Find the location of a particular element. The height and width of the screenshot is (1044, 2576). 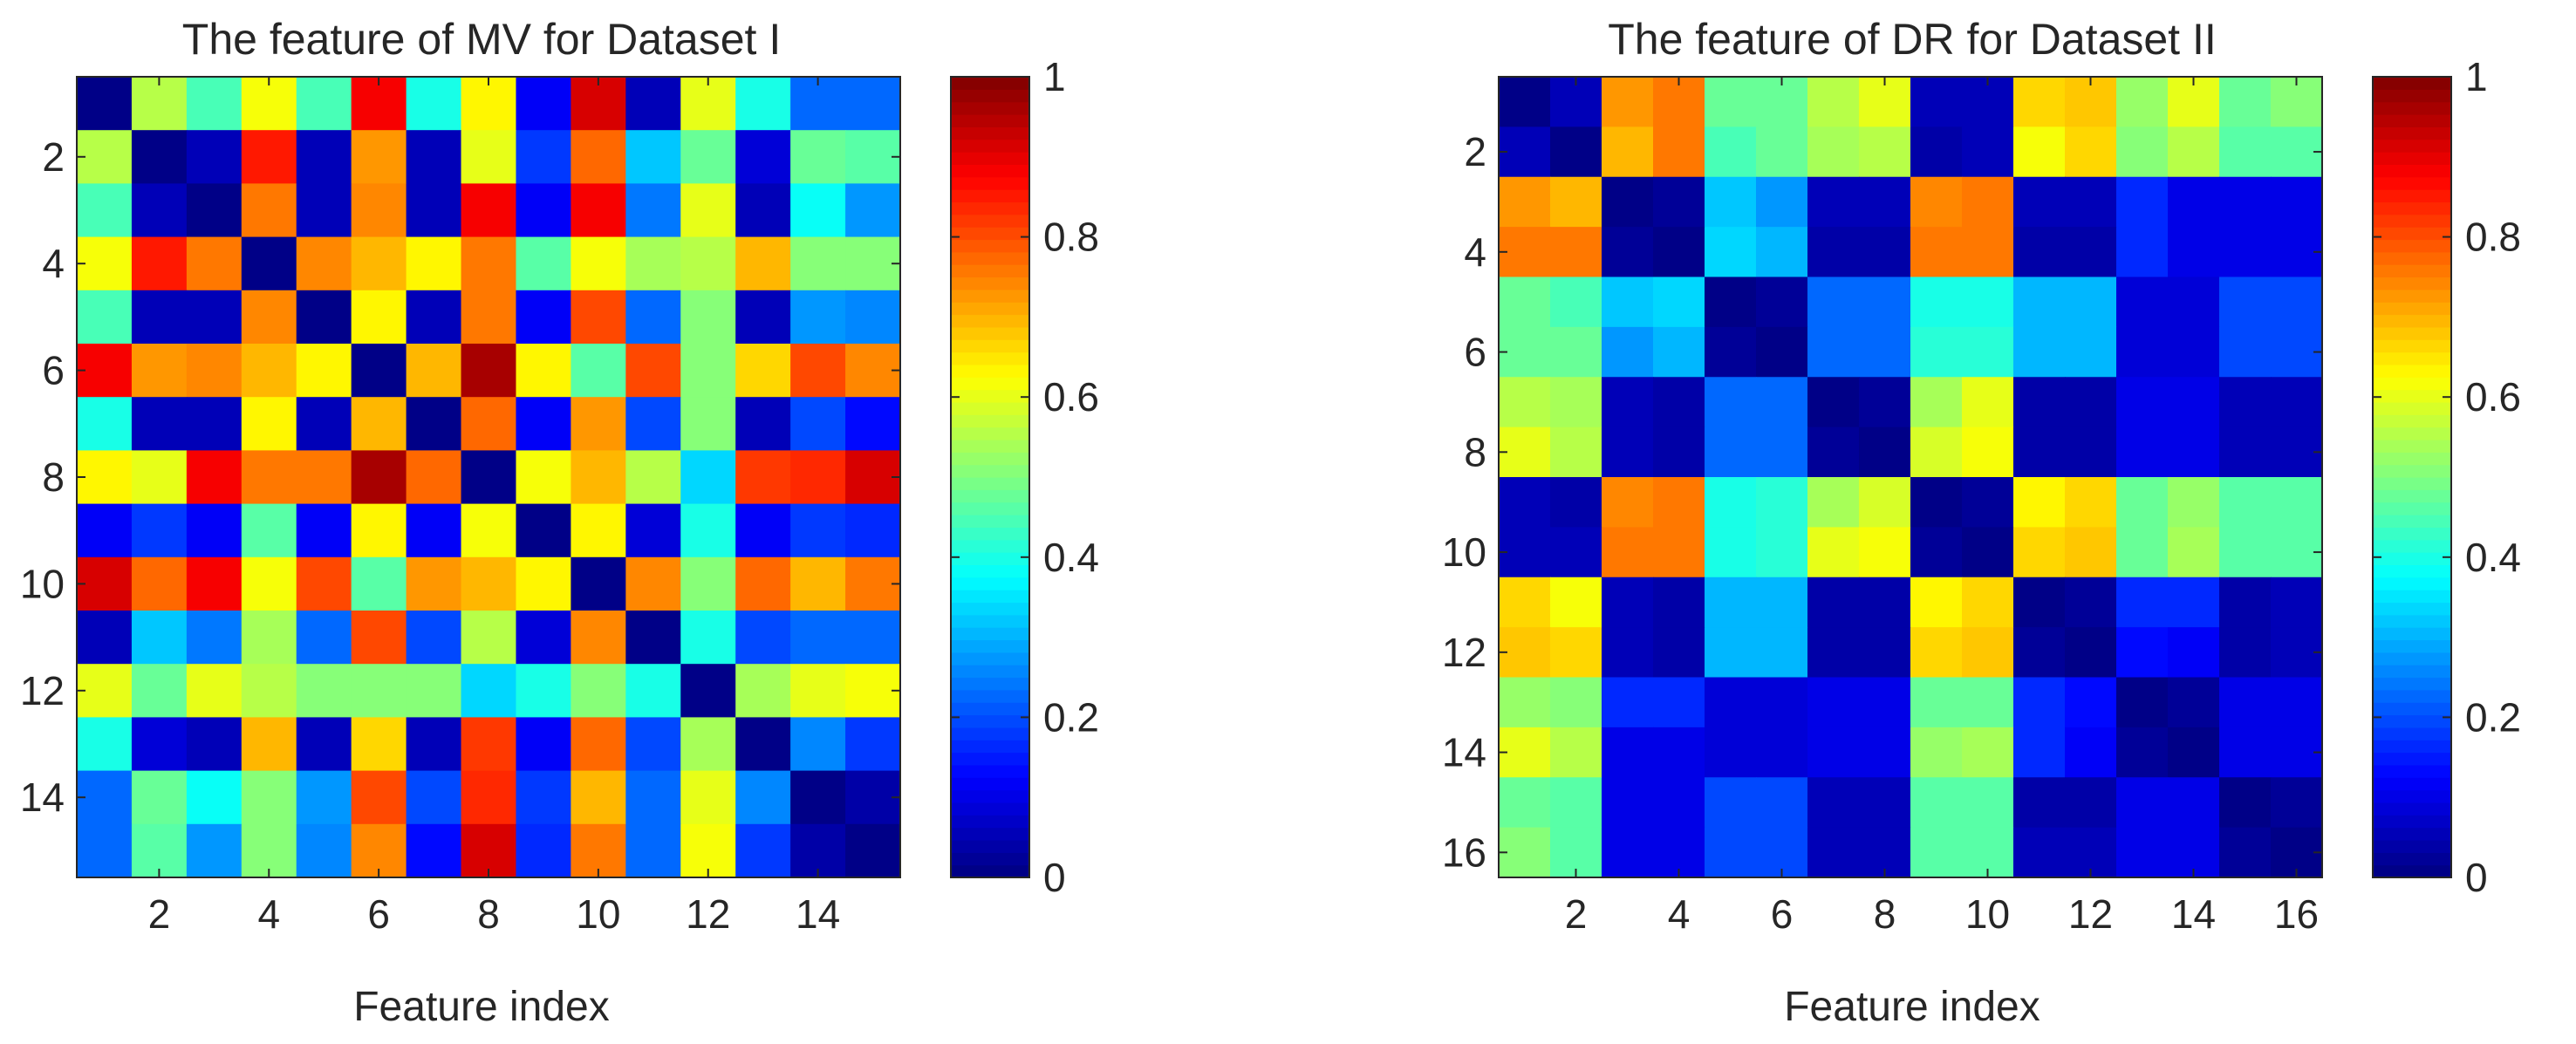

x-tick-label: 2 is located at coordinates (159, 914).